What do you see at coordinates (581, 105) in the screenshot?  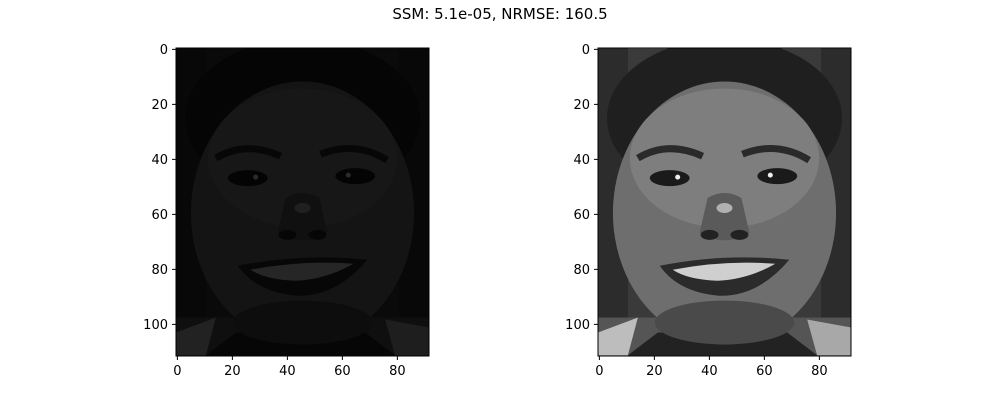 I see `right-y-tick-label: 20` at bounding box center [581, 105].